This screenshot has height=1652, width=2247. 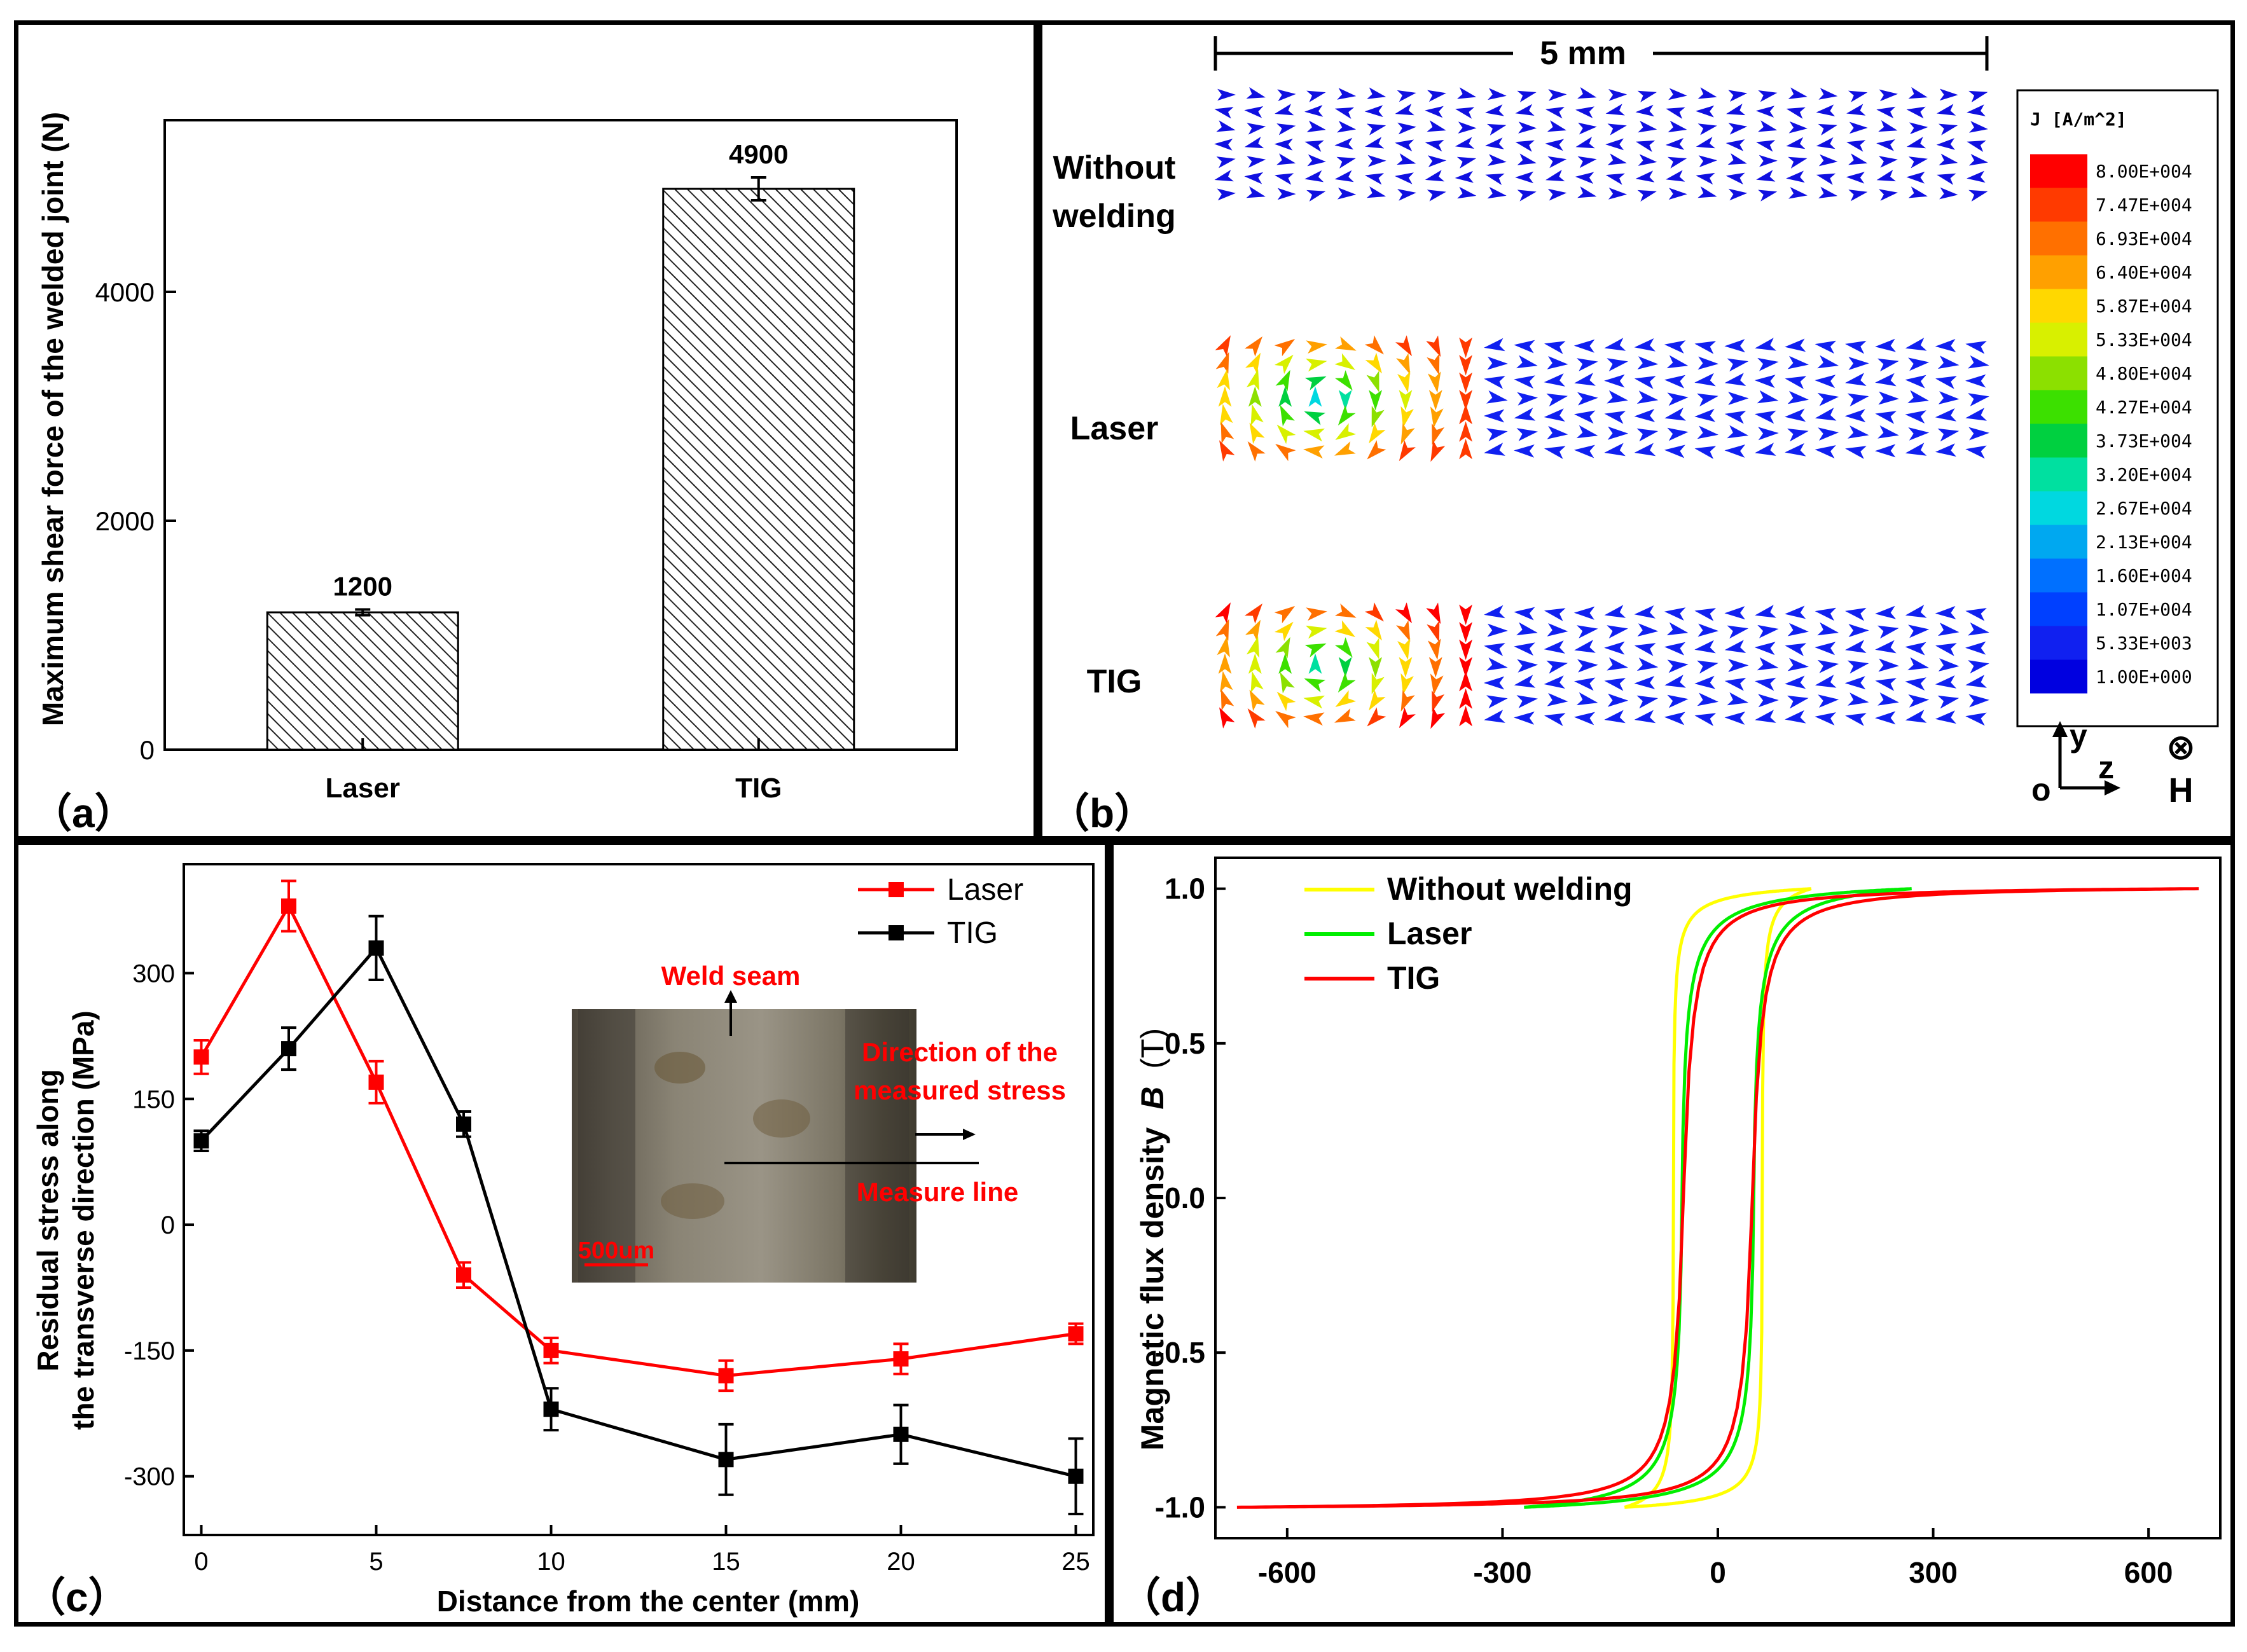 I want to click on row-label-tig: TIG, so click(x=1114, y=681).